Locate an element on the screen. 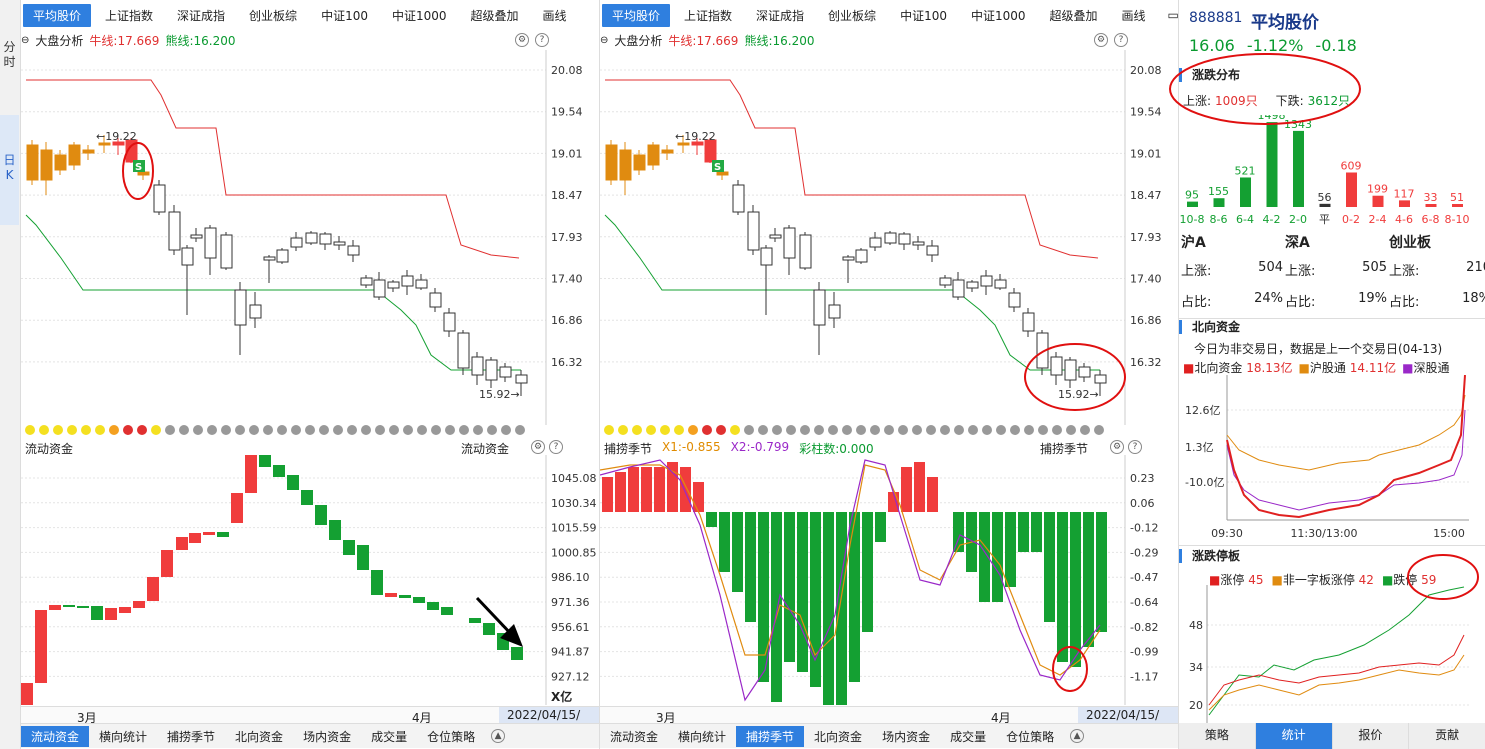 The image size is (1485, 749). btab-season: 捕捞季节 is located at coordinates (191, 736).